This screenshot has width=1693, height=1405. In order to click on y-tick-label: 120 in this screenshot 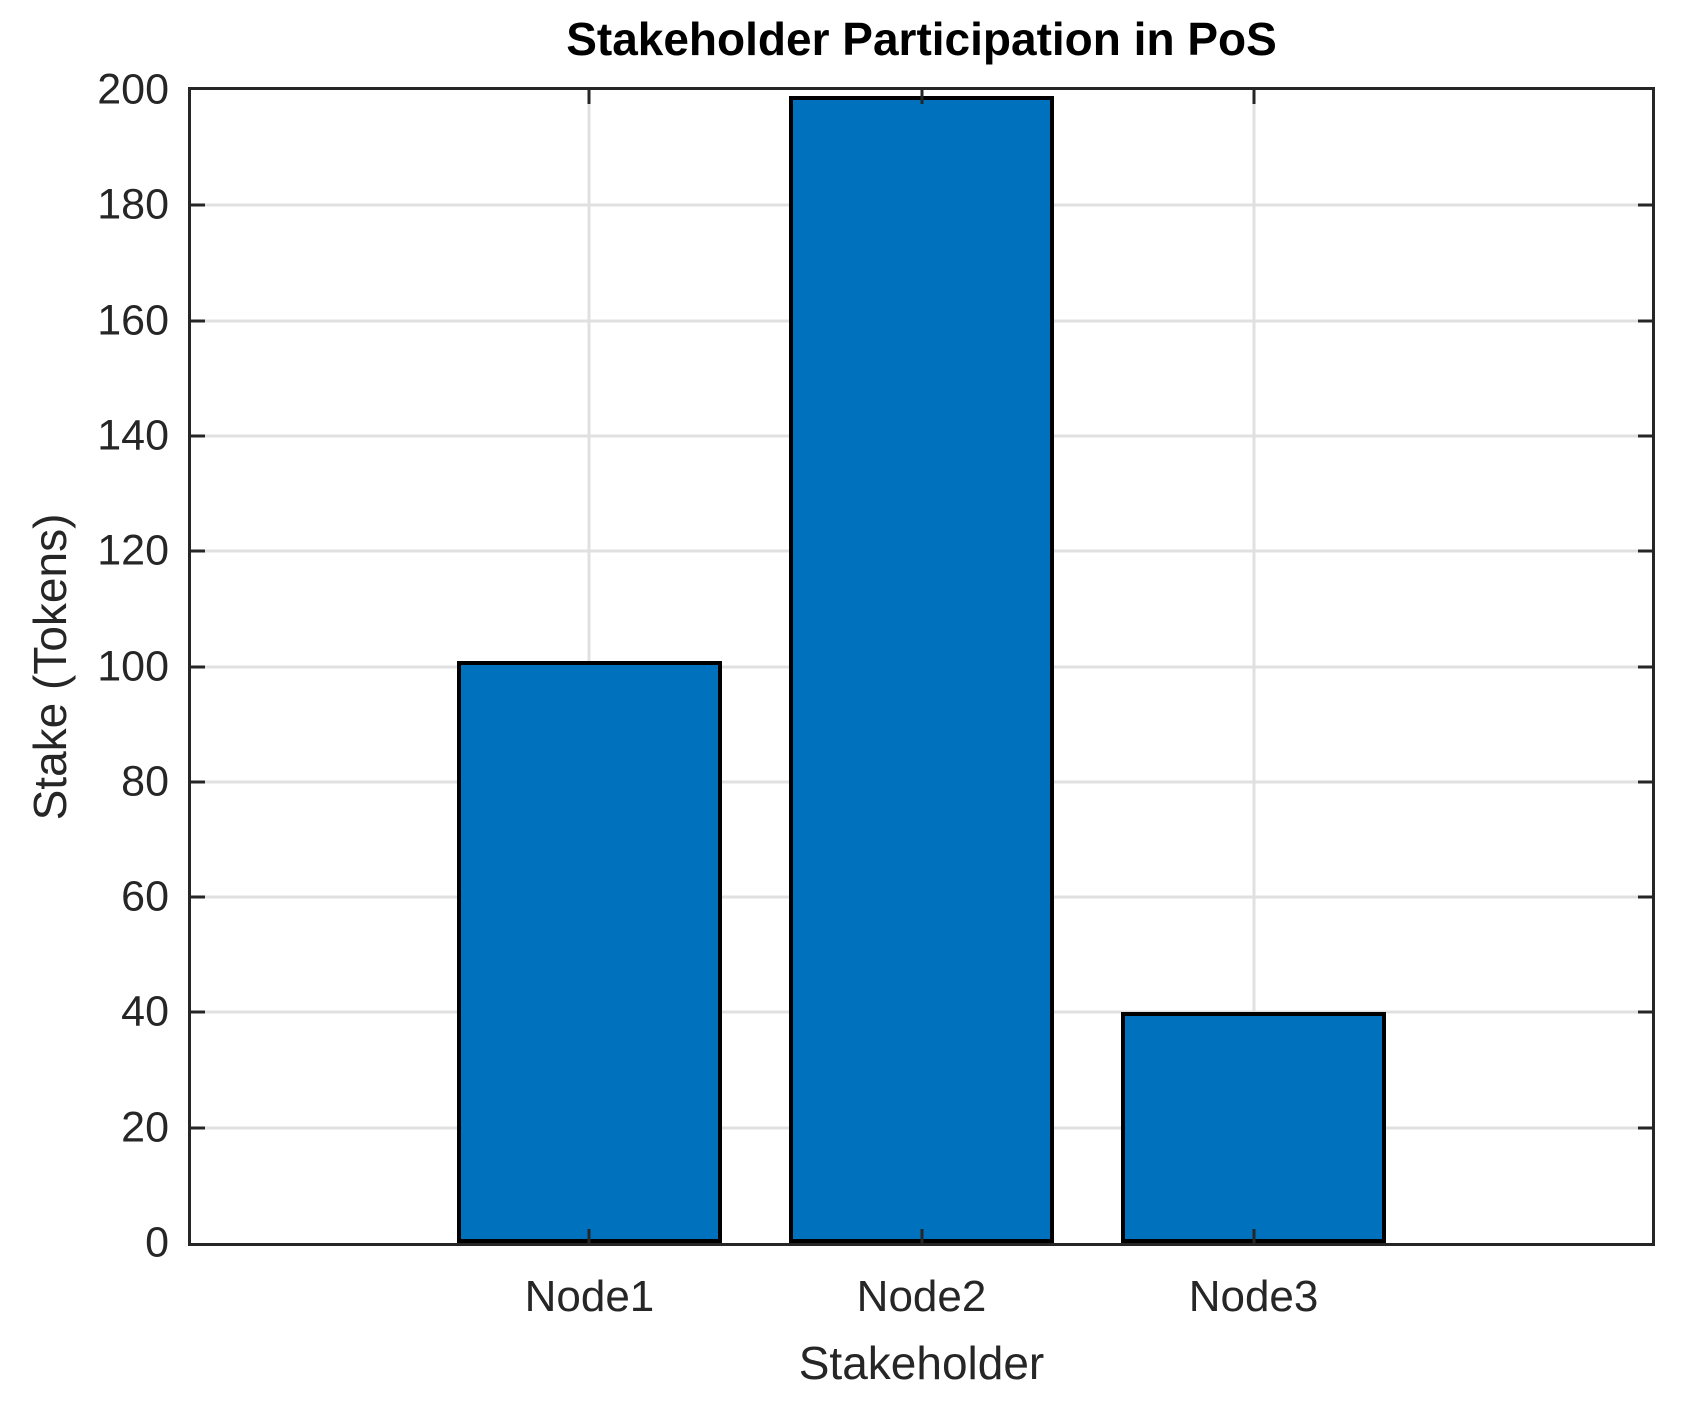, I will do `click(133, 550)`.